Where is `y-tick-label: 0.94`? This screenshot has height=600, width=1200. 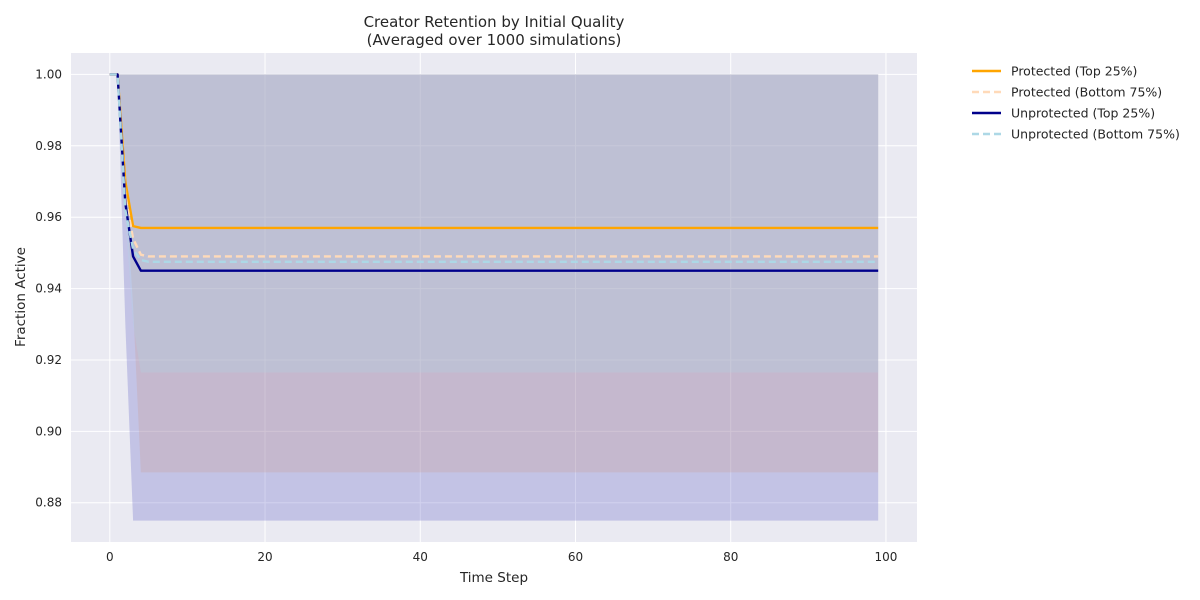 y-tick-label: 0.94 is located at coordinates (48, 289).